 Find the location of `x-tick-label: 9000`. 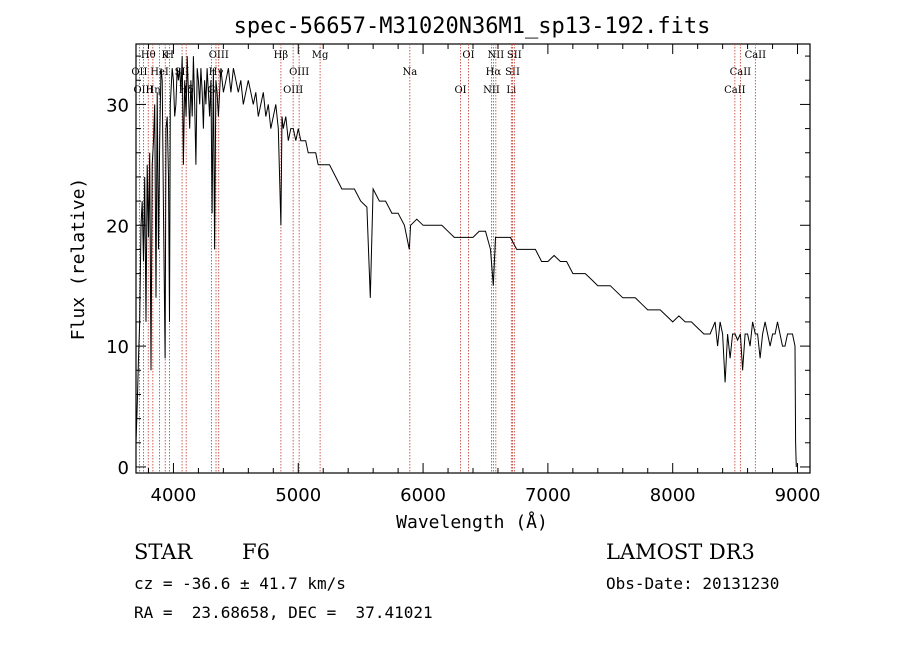

x-tick-label: 9000 is located at coordinates (798, 495).